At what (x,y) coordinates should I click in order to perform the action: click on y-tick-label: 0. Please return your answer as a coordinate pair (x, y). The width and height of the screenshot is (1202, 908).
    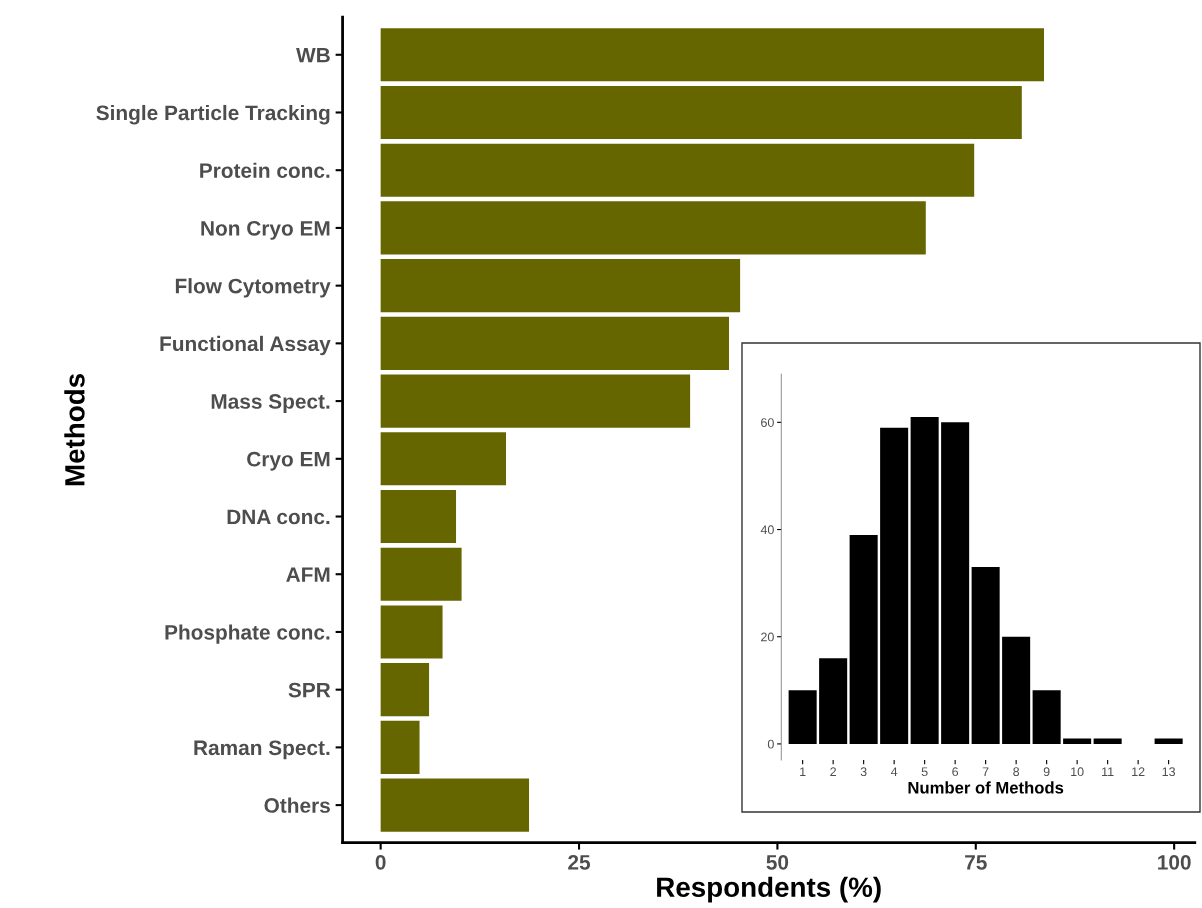
    Looking at the image, I should click on (770, 744).